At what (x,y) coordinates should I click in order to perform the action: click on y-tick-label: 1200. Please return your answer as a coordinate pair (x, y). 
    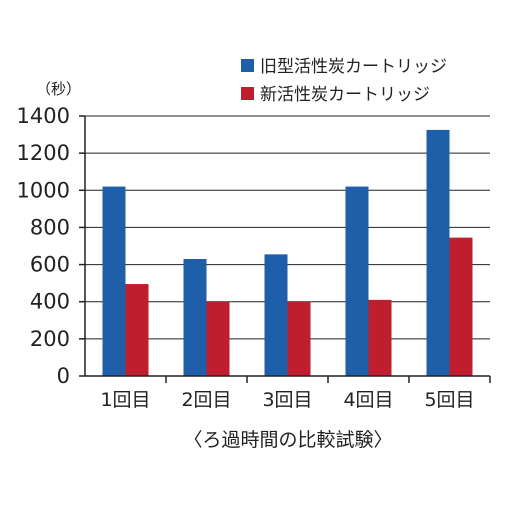
    Looking at the image, I should click on (43, 153).